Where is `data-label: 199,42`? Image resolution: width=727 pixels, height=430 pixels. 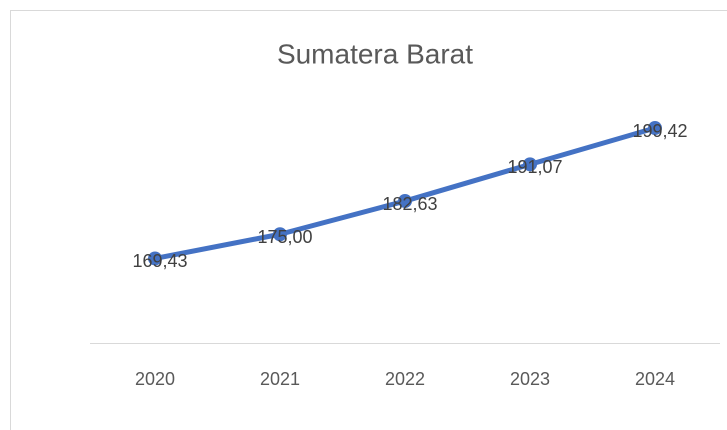
data-label: 199,42 is located at coordinates (659, 131).